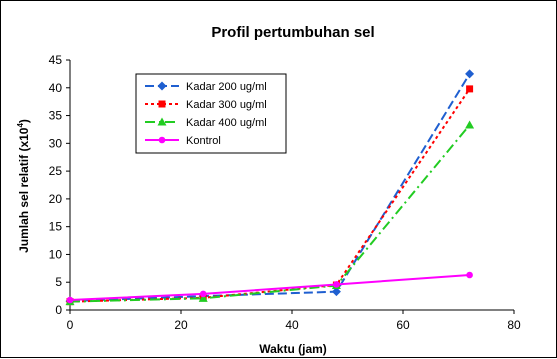 Image resolution: width=557 pixels, height=359 pixels. Describe the element at coordinates (56, 254) in the screenshot. I see `y-tick-label: 10` at that location.